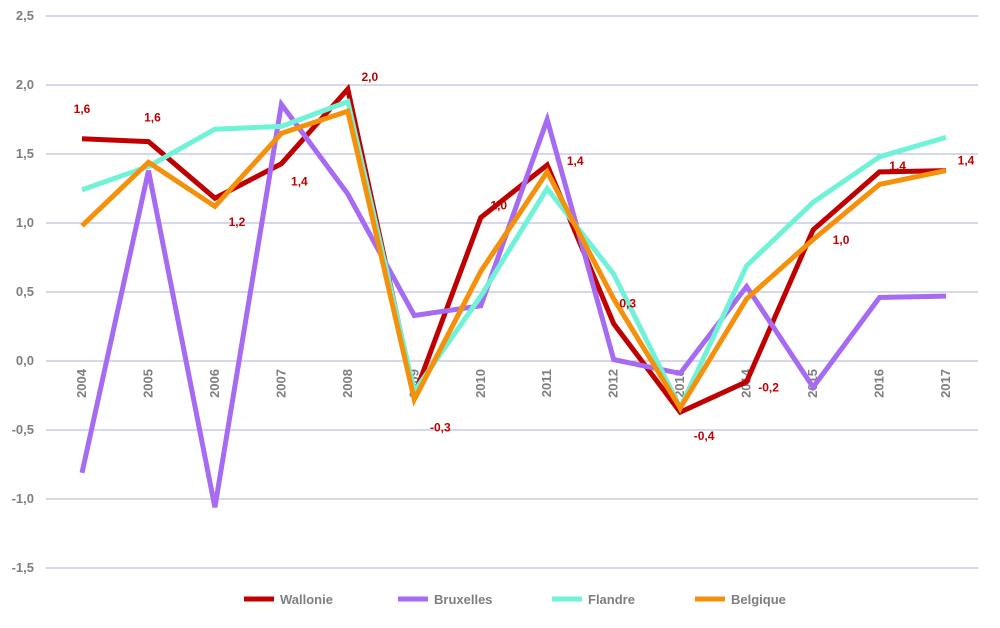 The width and height of the screenshot is (1000, 628). Describe the element at coordinates (81, 383) in the screenshot. I see `x-tick-label: 2004` at that location.